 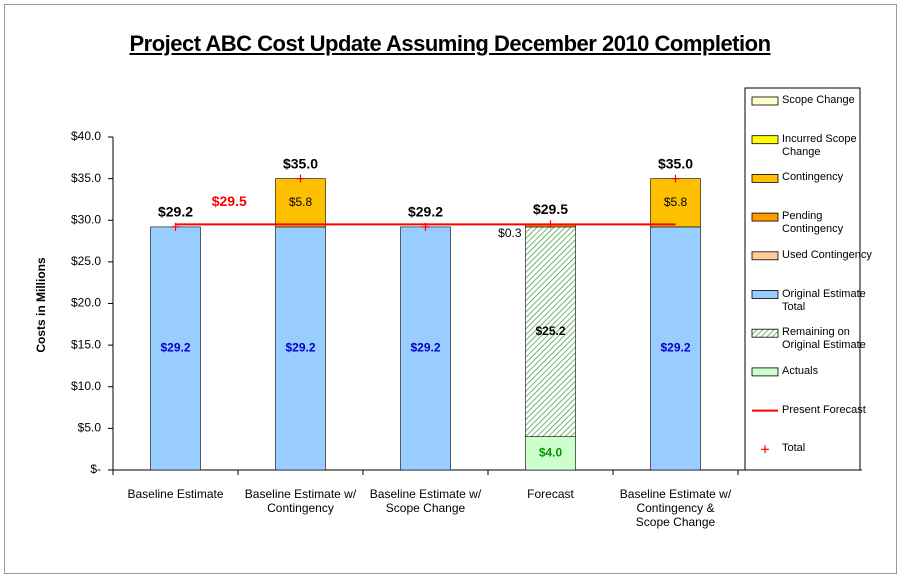 I want to click on y-tick-label: $35.0, so click(x=86, y=178).